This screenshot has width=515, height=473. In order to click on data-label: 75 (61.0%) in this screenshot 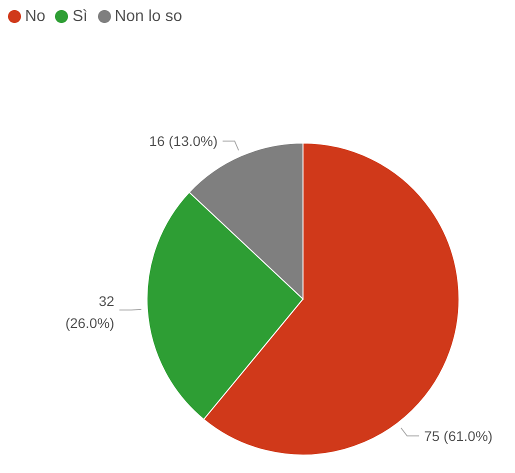, I will do `click(458, 436)`.